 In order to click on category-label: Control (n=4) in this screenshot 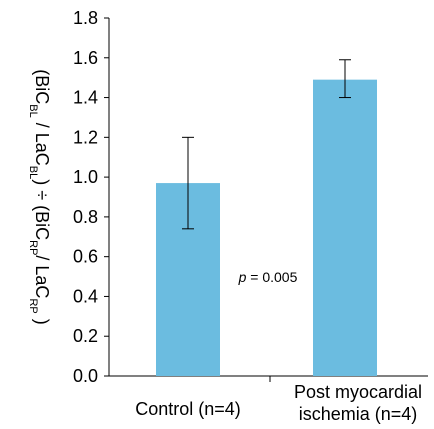, I will do `click(188, 409)`.